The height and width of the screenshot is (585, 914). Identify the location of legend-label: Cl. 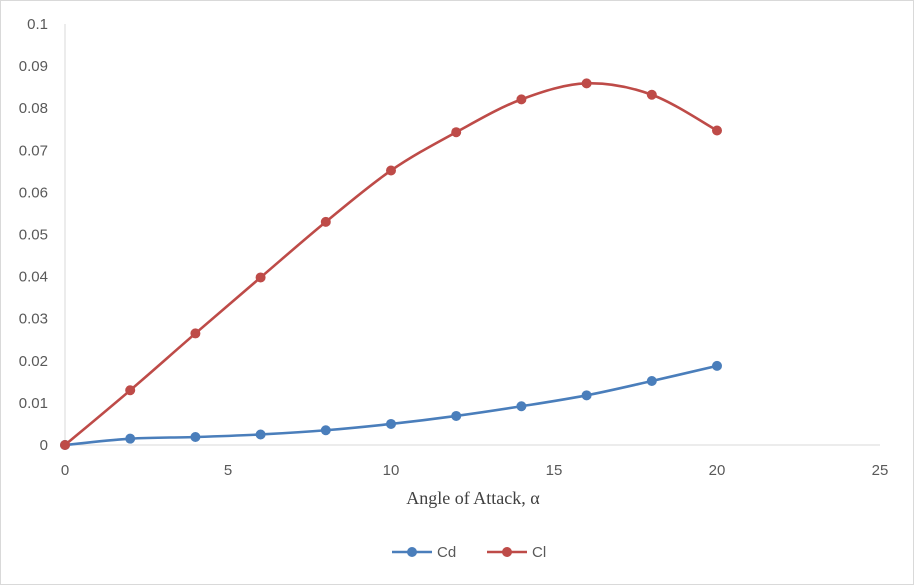
(539, 552).